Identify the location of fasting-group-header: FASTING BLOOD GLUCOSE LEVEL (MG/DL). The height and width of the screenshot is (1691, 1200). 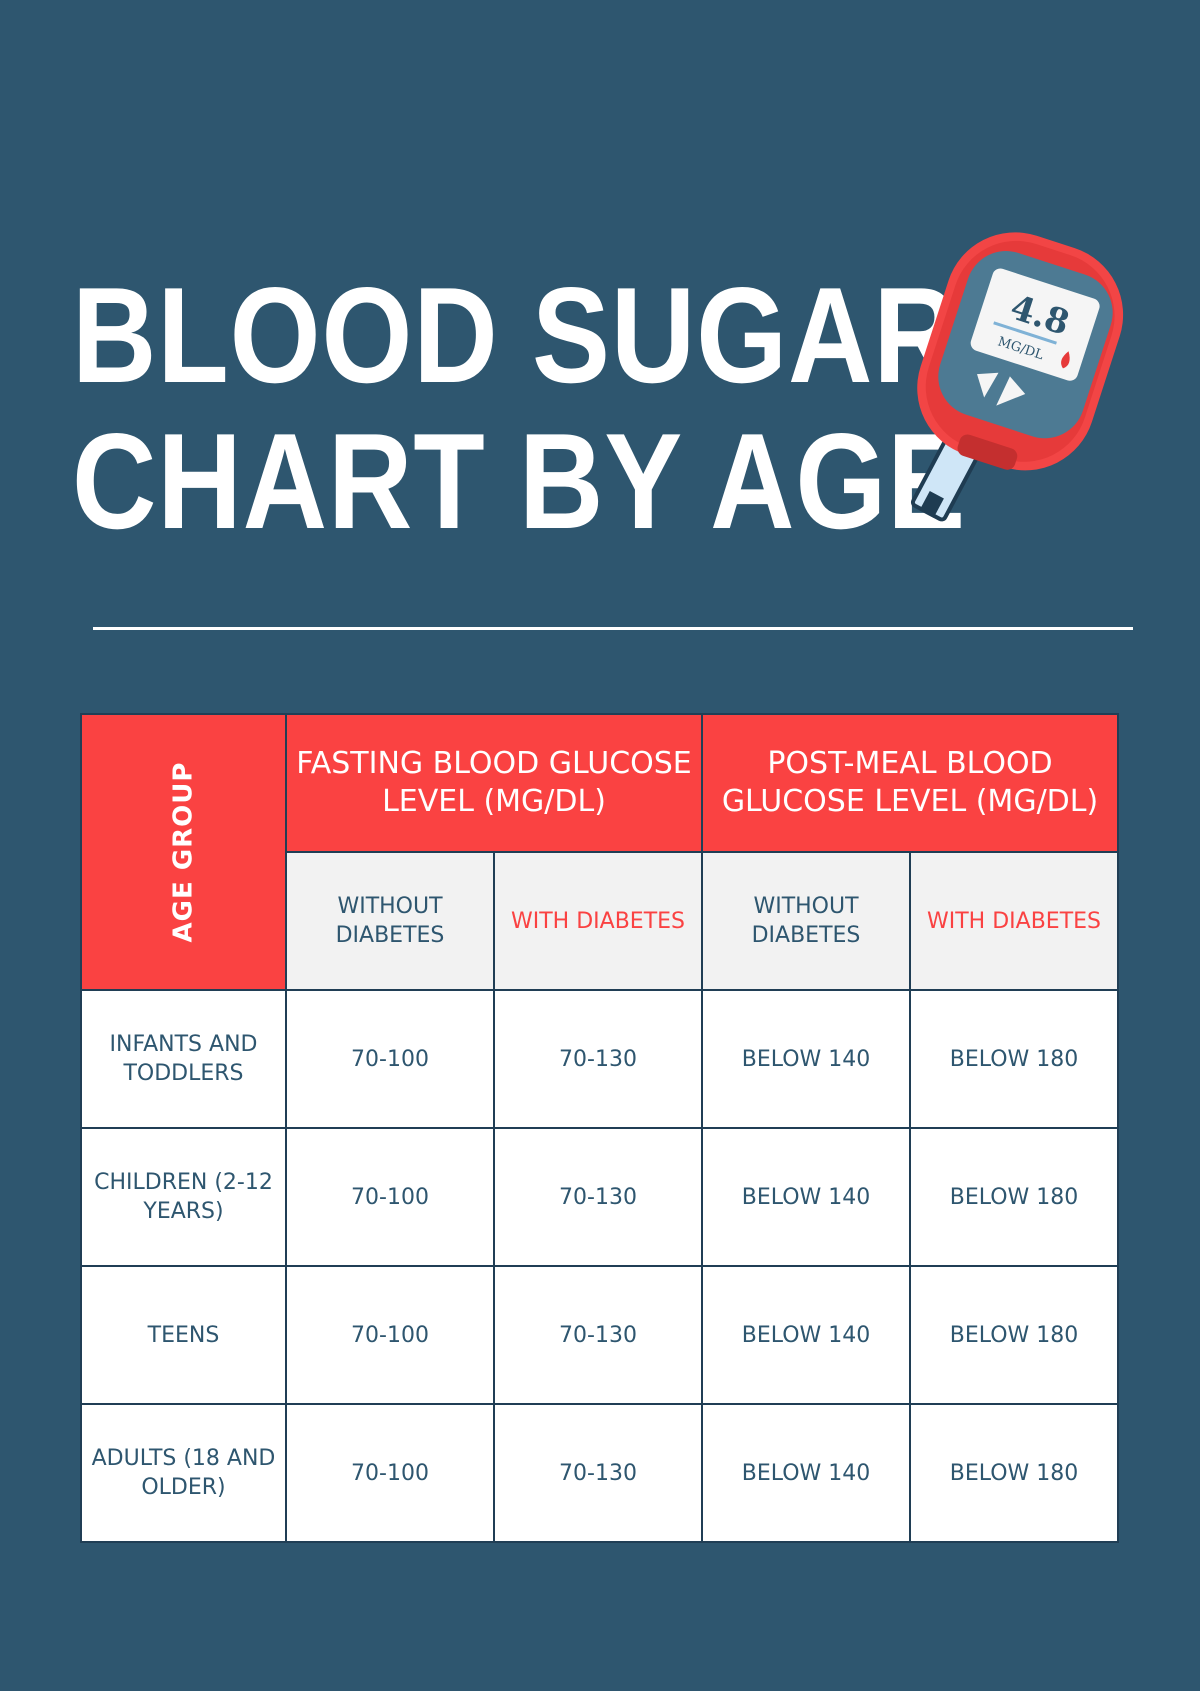
(494, 783).